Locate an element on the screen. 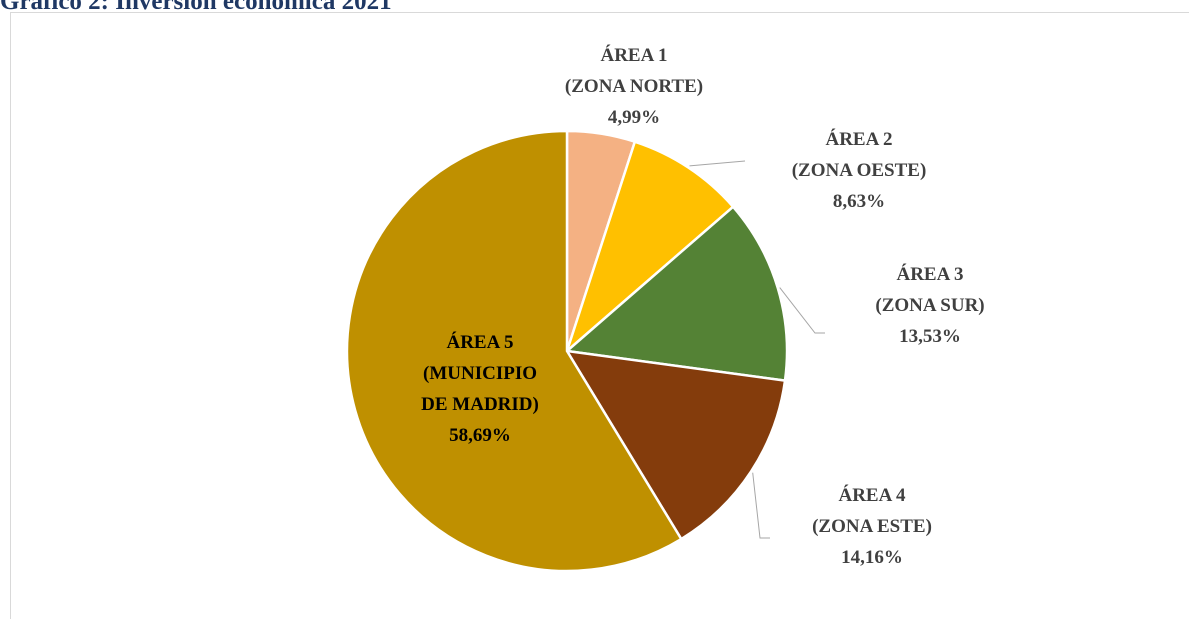  data-label: ÁREA 1 (ZONA NORTE) 4,99% is located at coordinates (634, 86).